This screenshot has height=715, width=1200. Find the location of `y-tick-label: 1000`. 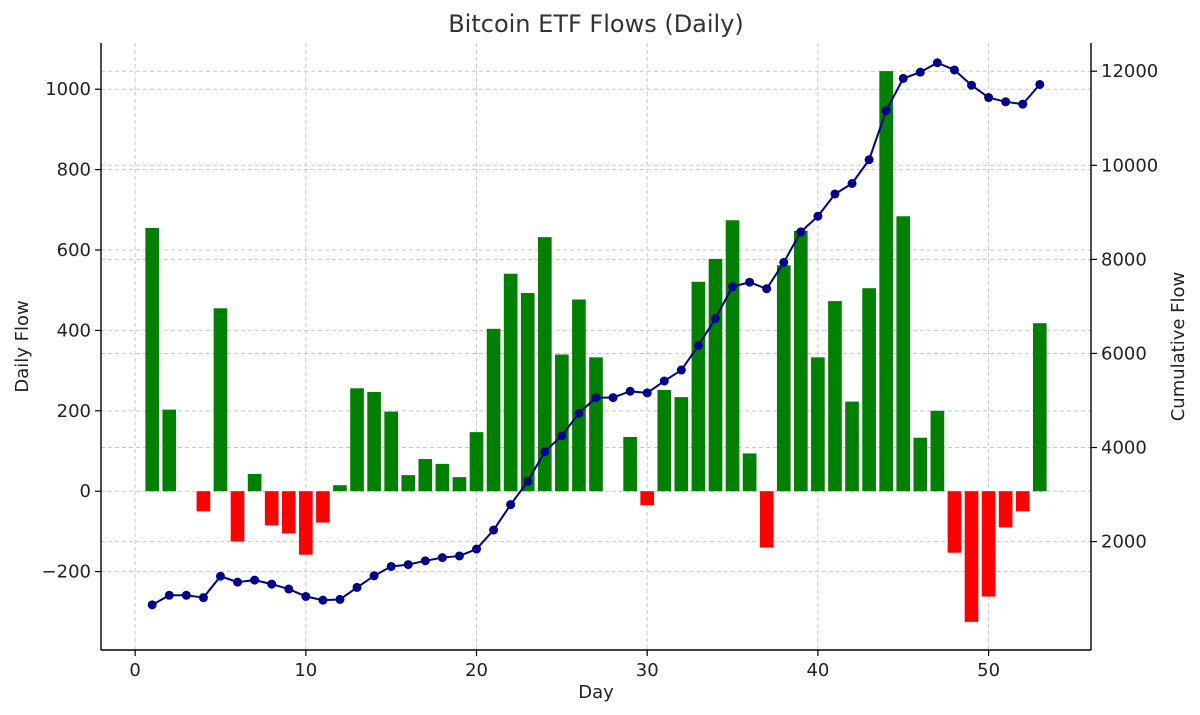

y-tick-label: 1000 is located at coordinates (68, 89).